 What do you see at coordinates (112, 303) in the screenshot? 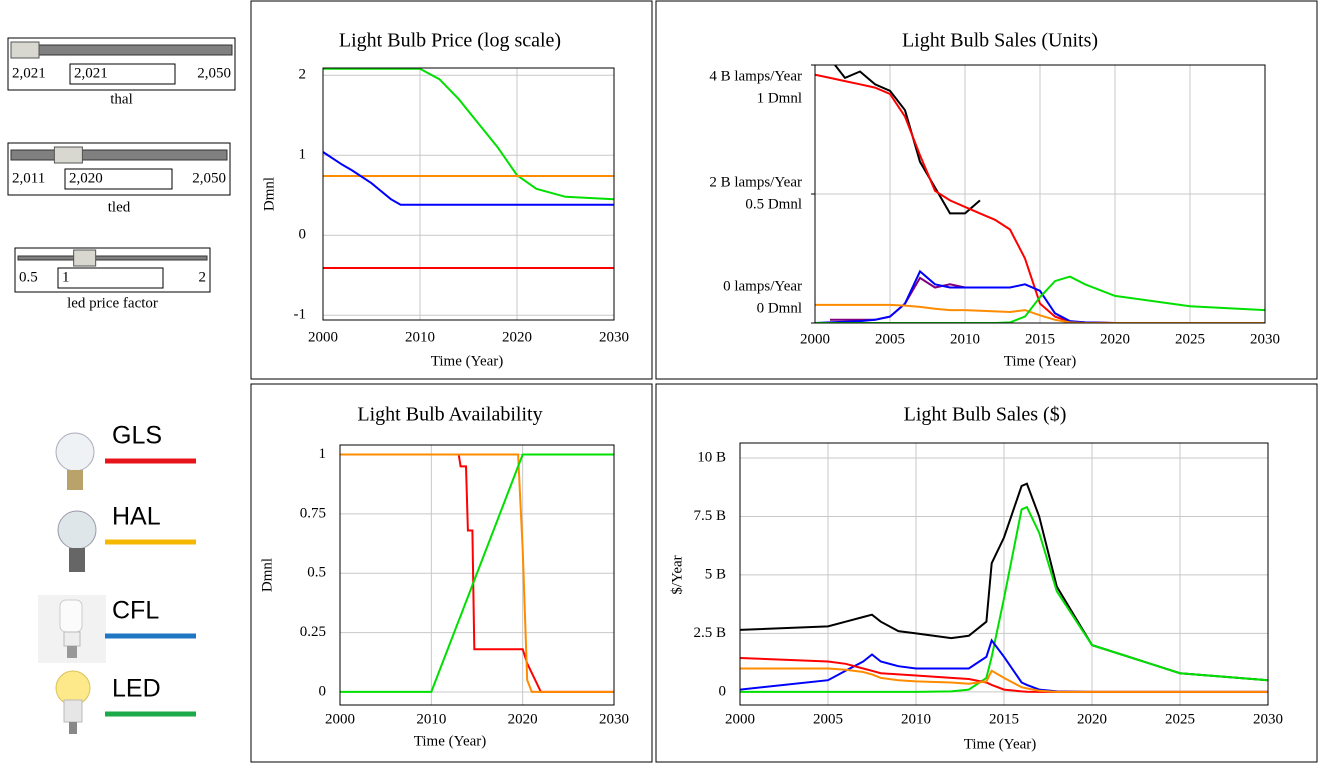
I see `slider-label: led price factor` at bounding box center [112, 303].